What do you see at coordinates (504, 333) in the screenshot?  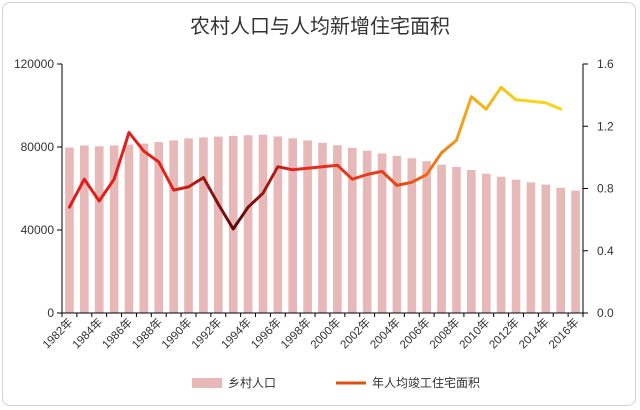 I see `x-axis-tick-label: 2012年` at bounding box center [504, 333].